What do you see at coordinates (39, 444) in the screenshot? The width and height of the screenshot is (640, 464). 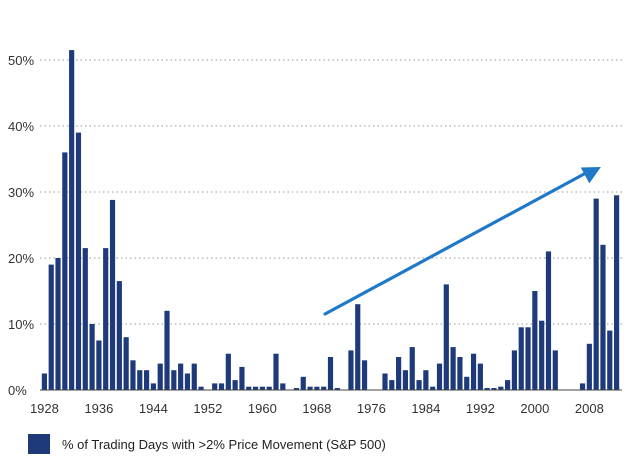 I see `legend-swatch` at bounding box center [39, 444].